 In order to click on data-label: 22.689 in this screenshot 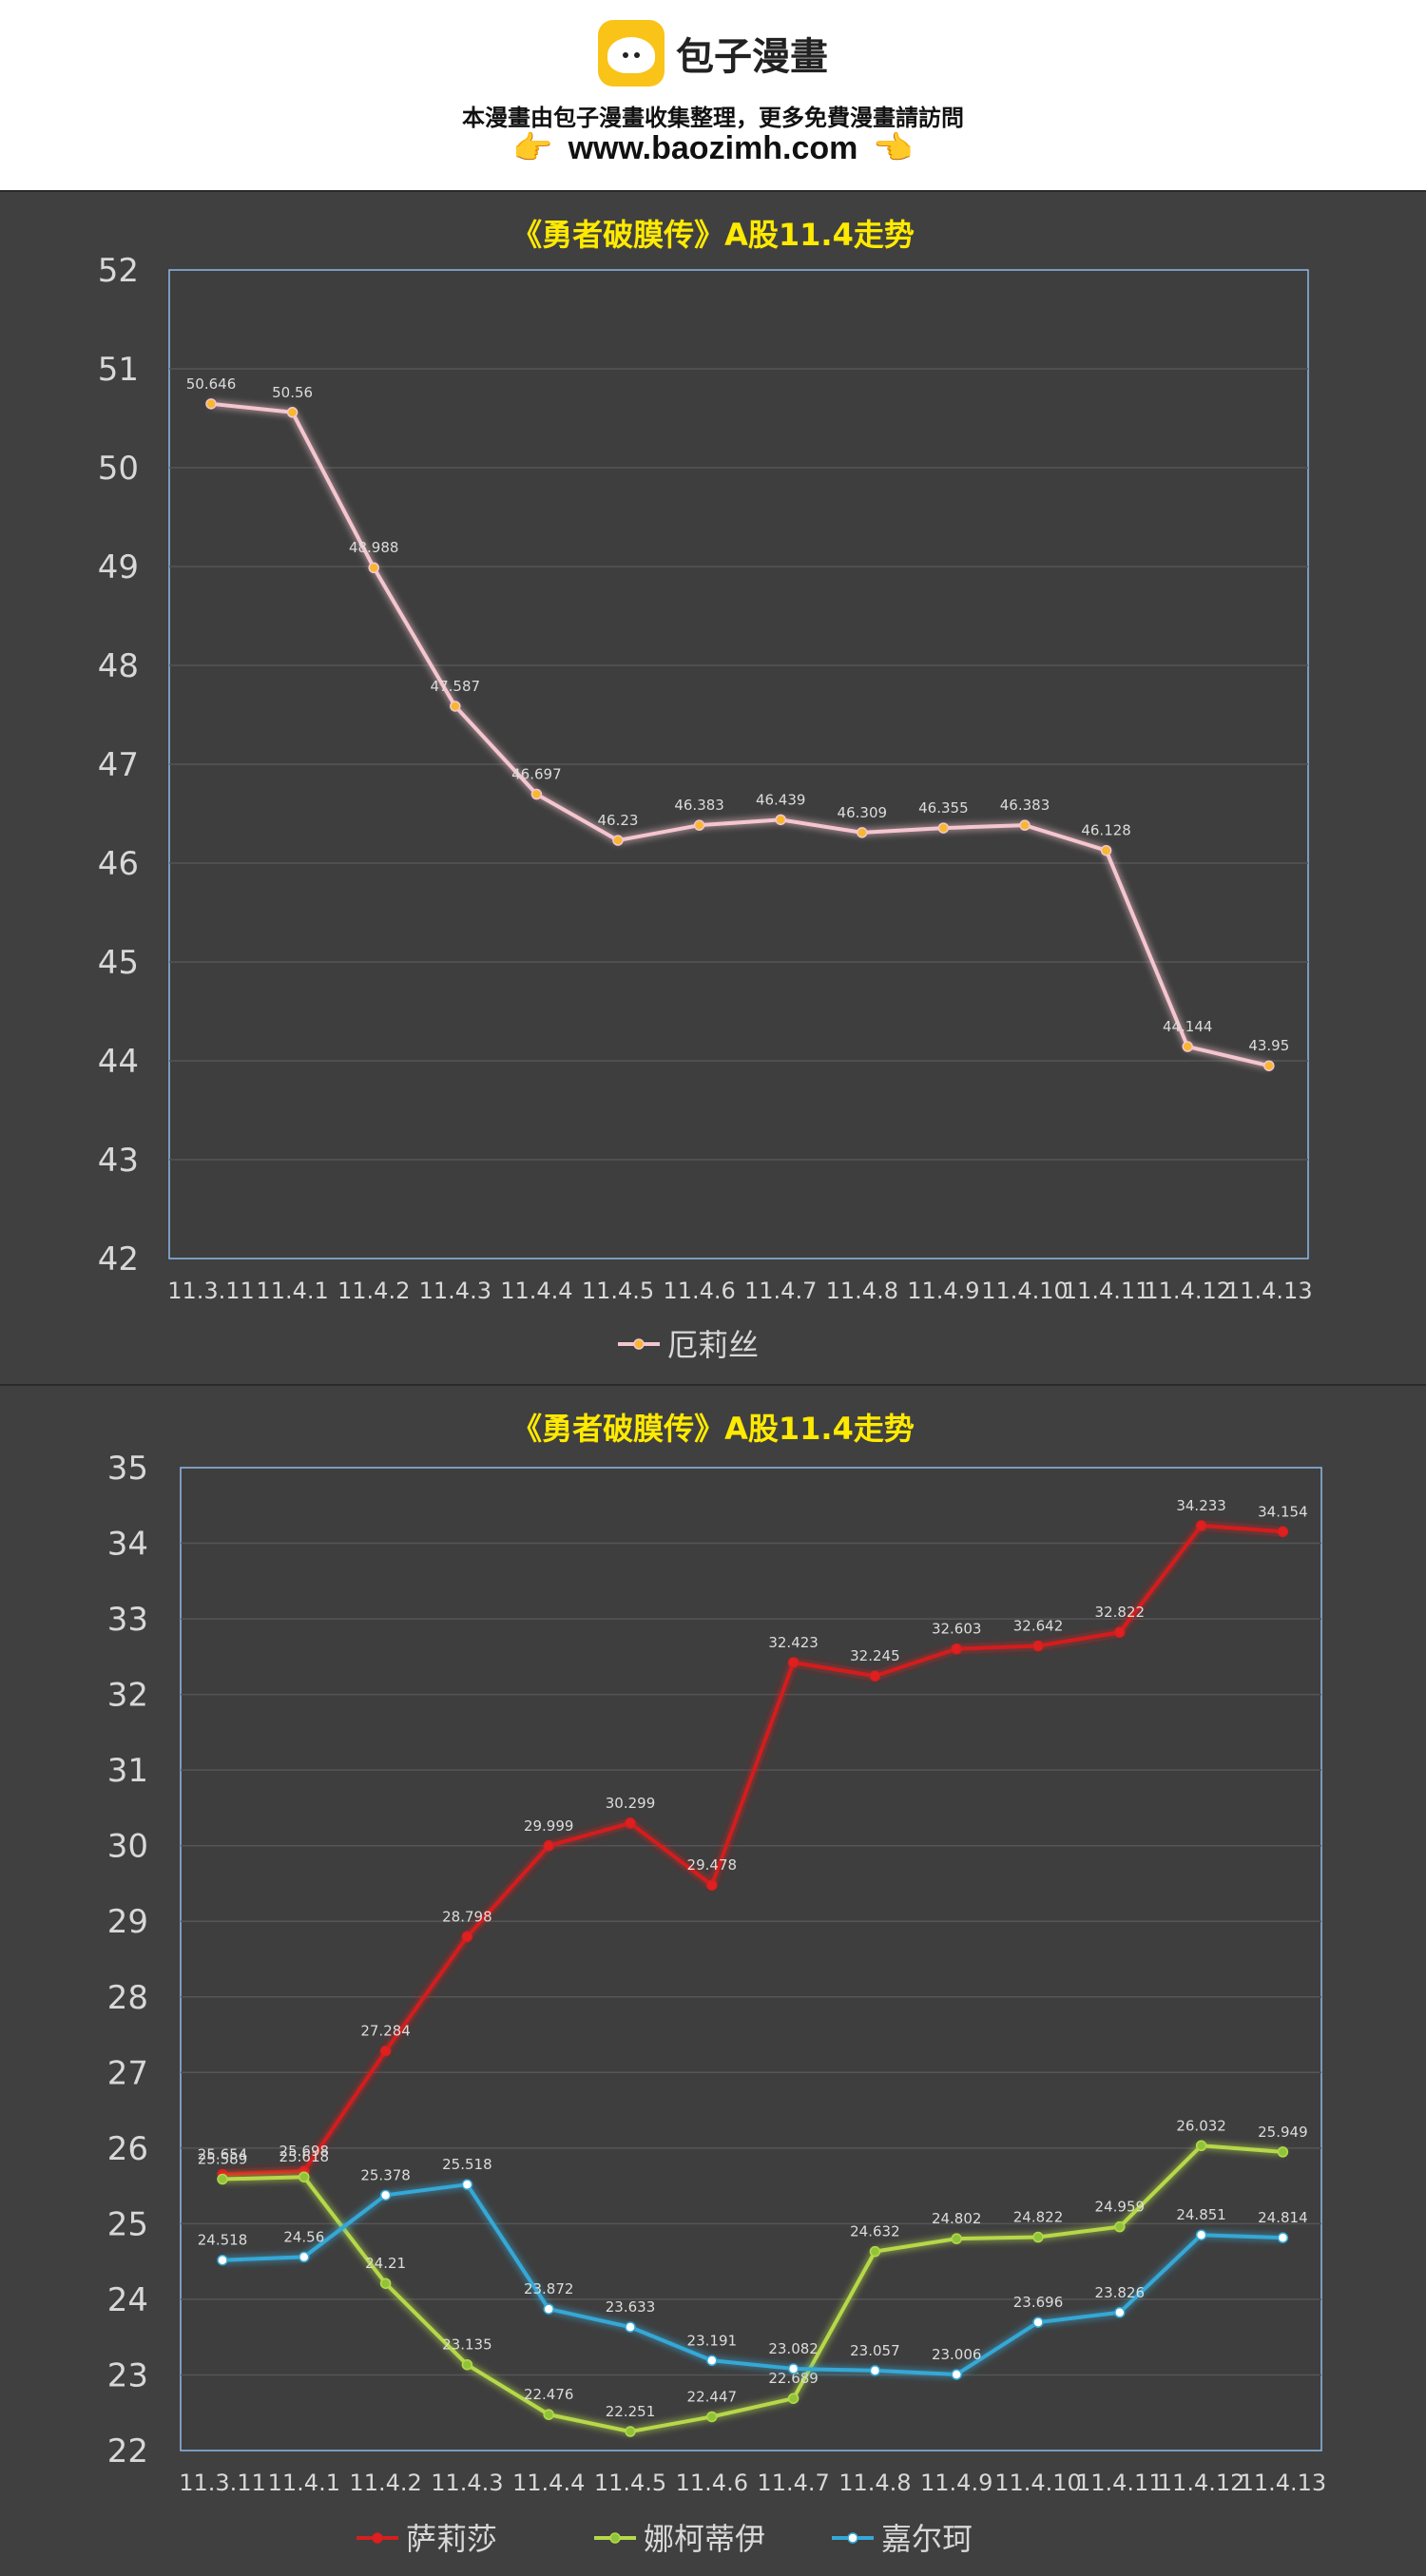, I will do `click(793, 2378)`.